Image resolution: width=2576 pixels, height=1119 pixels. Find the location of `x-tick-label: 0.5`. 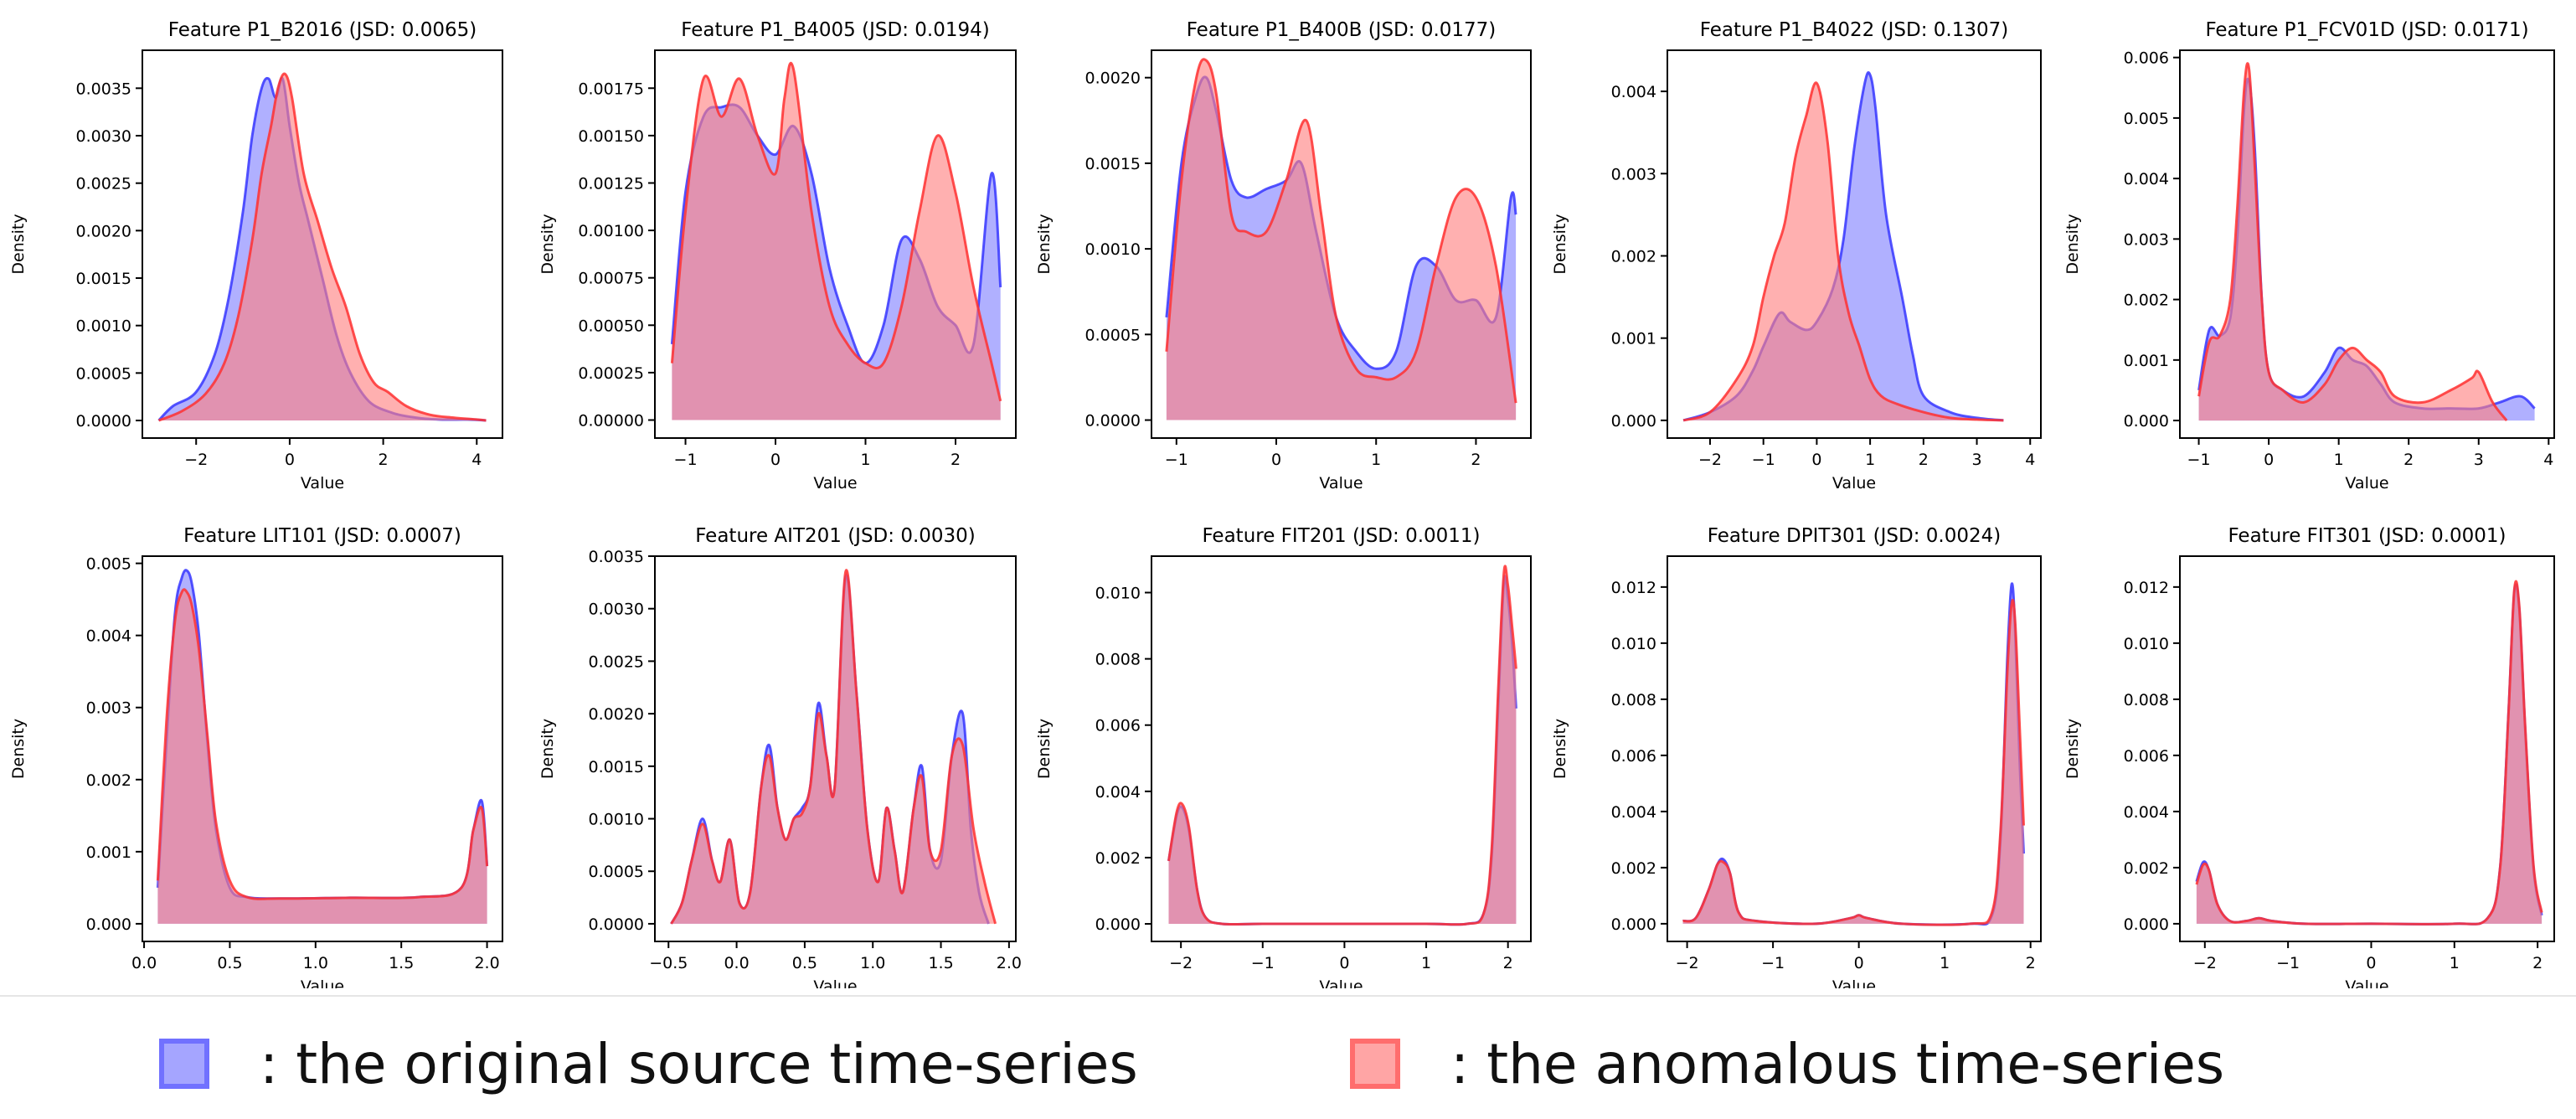

x-tick-label: 0.5 is located at coordinates (804, 963).